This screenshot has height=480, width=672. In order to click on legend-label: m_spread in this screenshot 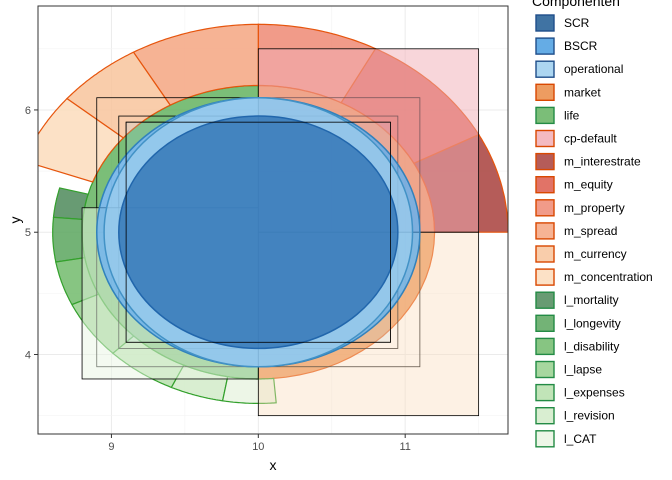, I will do `click(590, 231)`.